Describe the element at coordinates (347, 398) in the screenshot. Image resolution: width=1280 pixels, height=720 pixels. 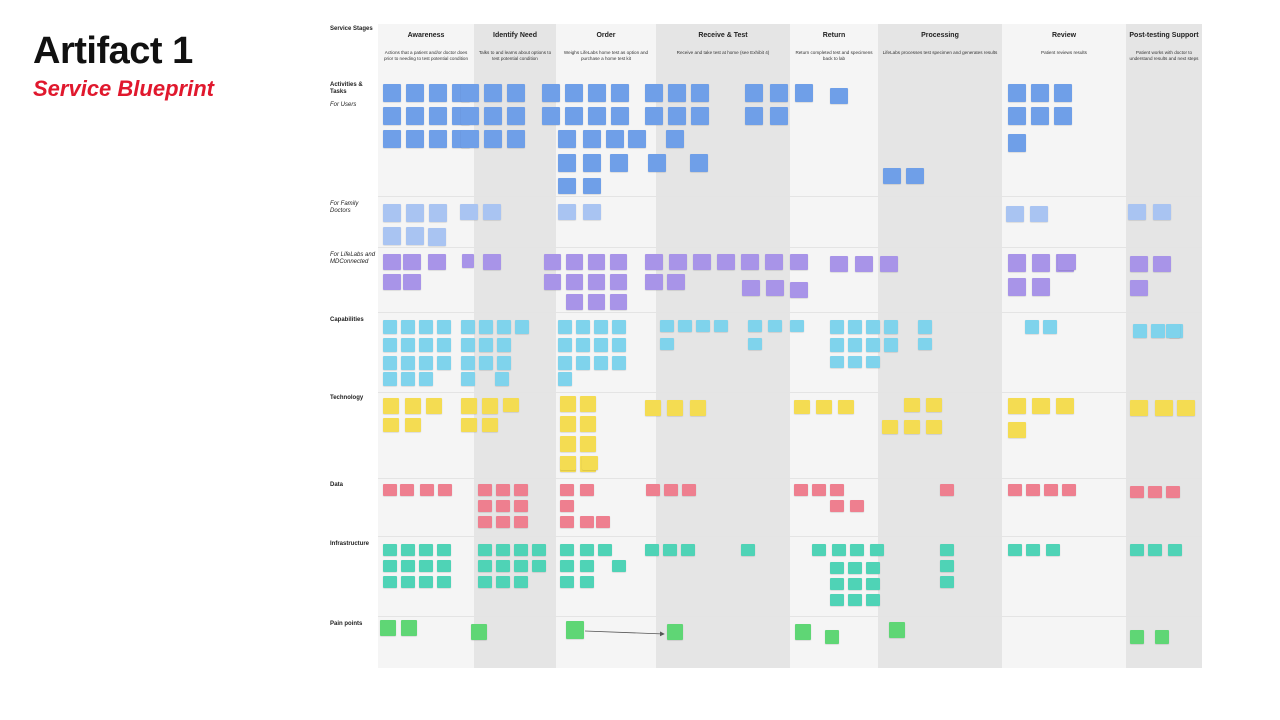
I see `row-label-technology: Technology` at that location.